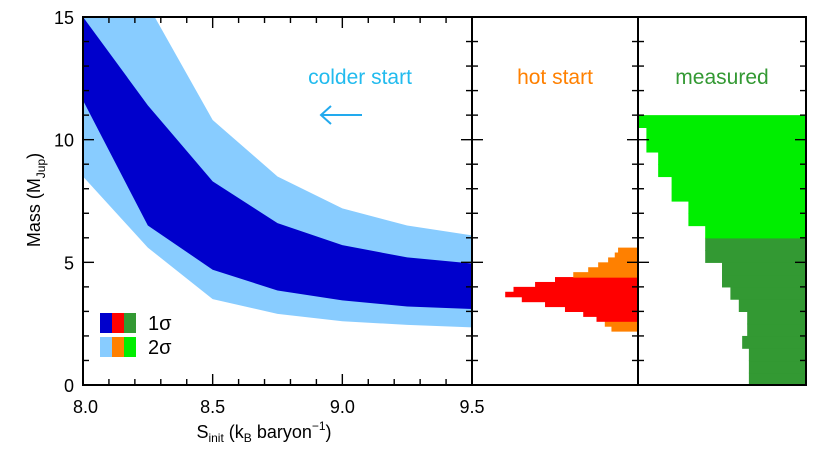 The height and width of the screenshot is (453, 830). I want to click on ytick-label-1: 5, so click(69, 263).